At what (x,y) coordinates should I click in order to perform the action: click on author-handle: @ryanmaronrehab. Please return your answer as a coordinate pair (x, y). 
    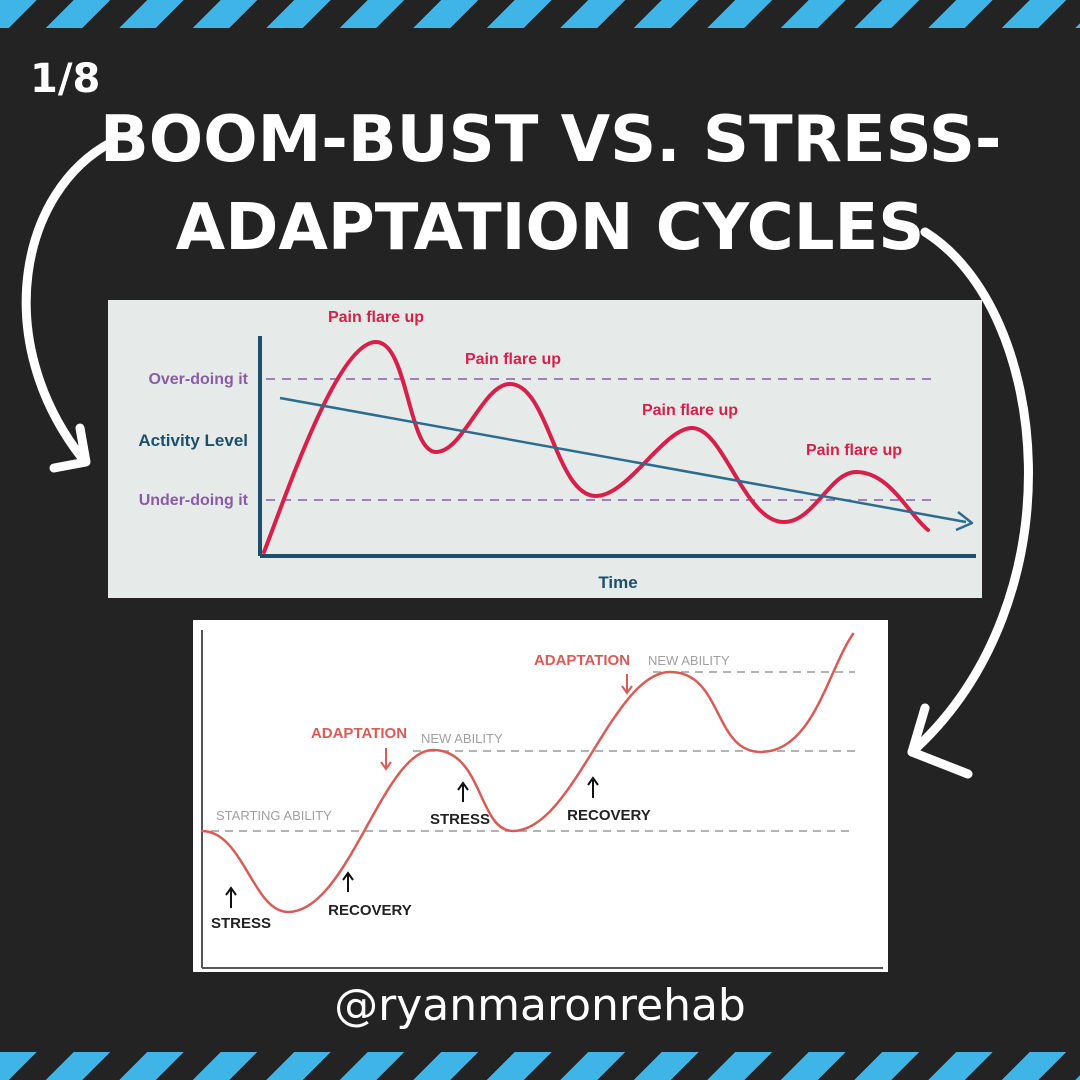
    Looking at the image, I should click on (540, 1005).